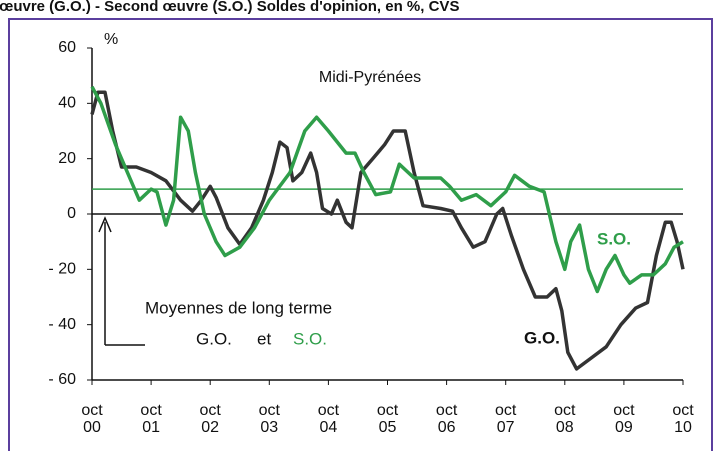  What do you see at coordinates (238, 307) in the screenshot?
I see `annotation: Moyennes de long terme` at bounding box center [238, 307].